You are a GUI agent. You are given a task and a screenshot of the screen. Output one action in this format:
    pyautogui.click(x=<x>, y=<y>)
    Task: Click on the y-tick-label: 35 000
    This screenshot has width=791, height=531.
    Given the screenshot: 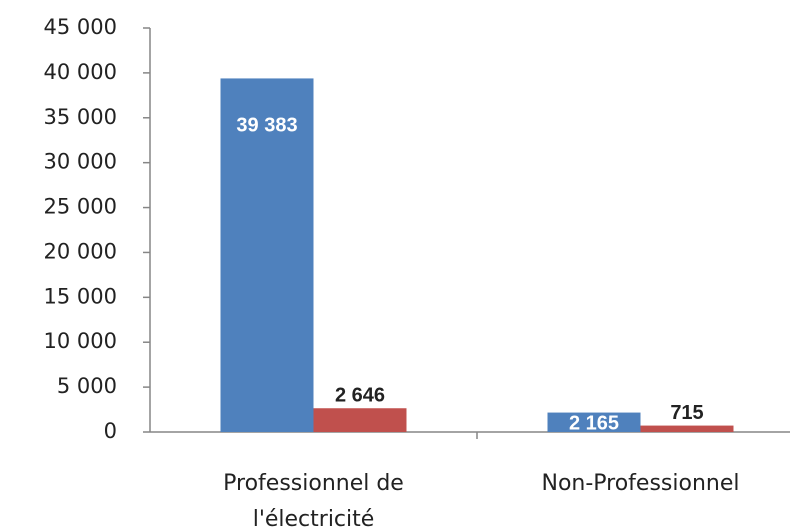 What is the action you would take?
    pyautogui.click(x=80, y=117)
    